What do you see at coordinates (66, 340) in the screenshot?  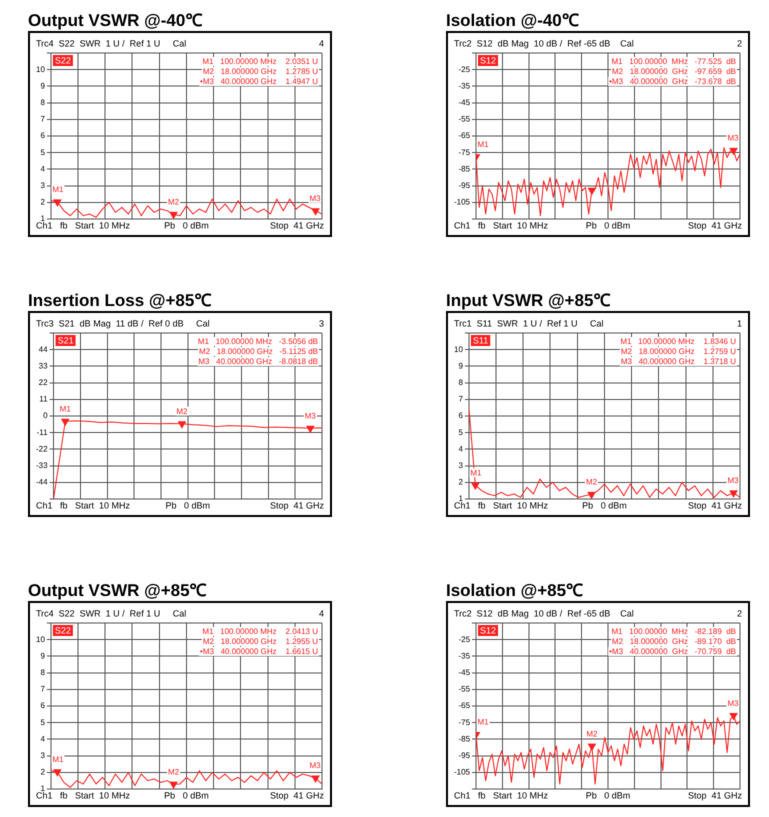 I see `annotation: S21` at bounding box center [66, 340].